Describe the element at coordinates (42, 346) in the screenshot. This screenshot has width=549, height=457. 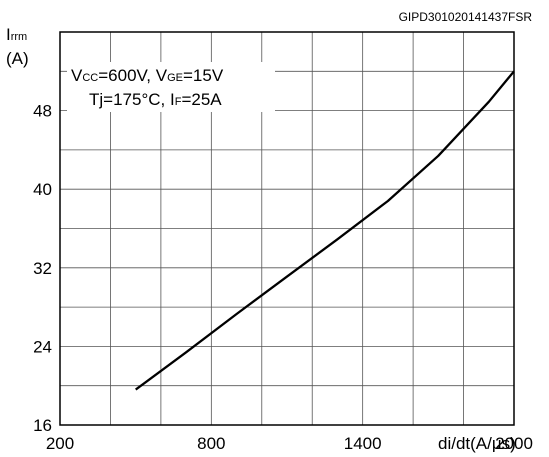
I see `y-tick-label: 24` at that location.